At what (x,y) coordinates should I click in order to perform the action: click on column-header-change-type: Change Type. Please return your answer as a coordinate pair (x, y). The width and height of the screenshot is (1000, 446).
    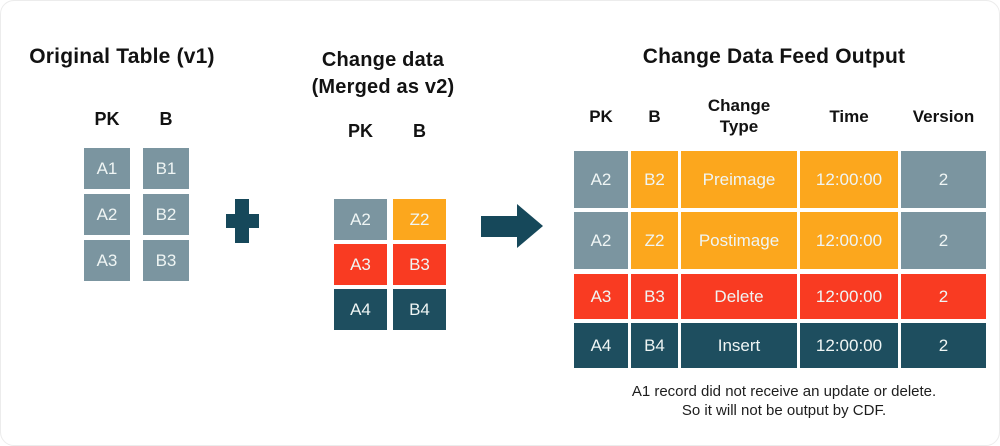
    Looking at the image, I should click on (739, 116).